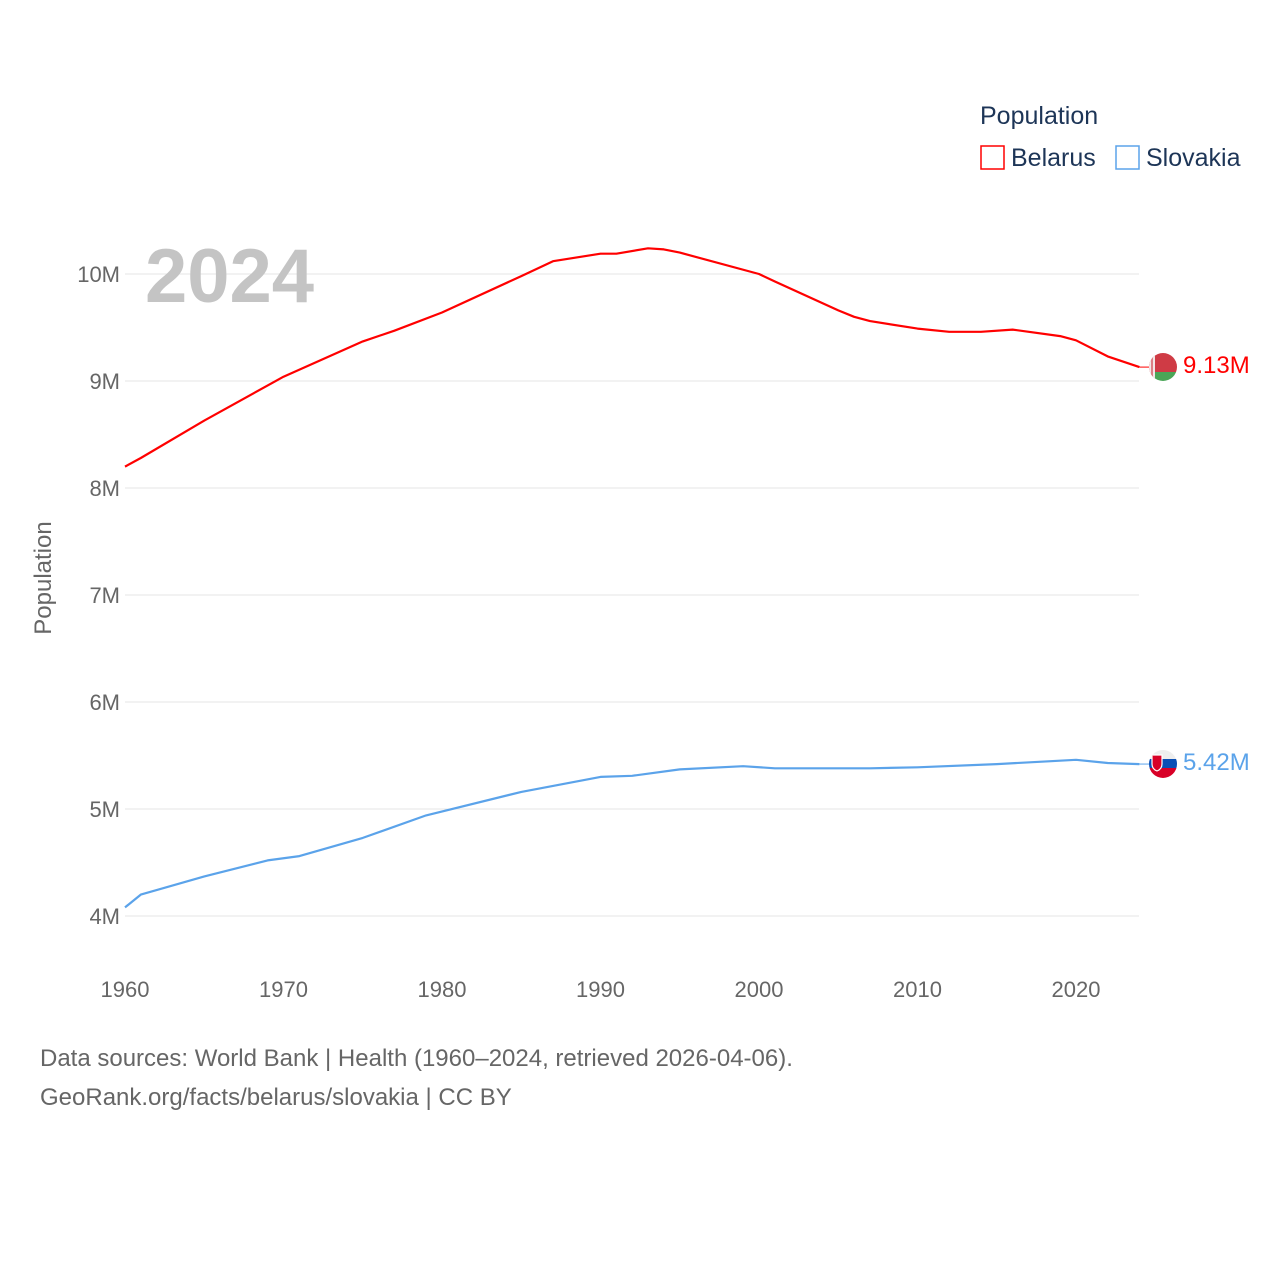  I want to click on x-tick-label: 1990, so click(600, 989).